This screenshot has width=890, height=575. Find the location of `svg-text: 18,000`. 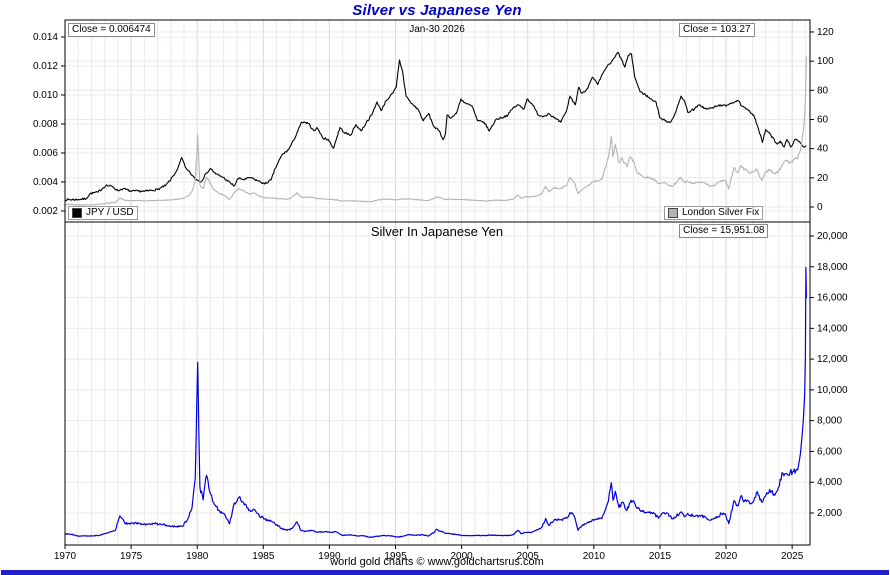

svg-text: 18,000 is located at coordinates (832, 267).